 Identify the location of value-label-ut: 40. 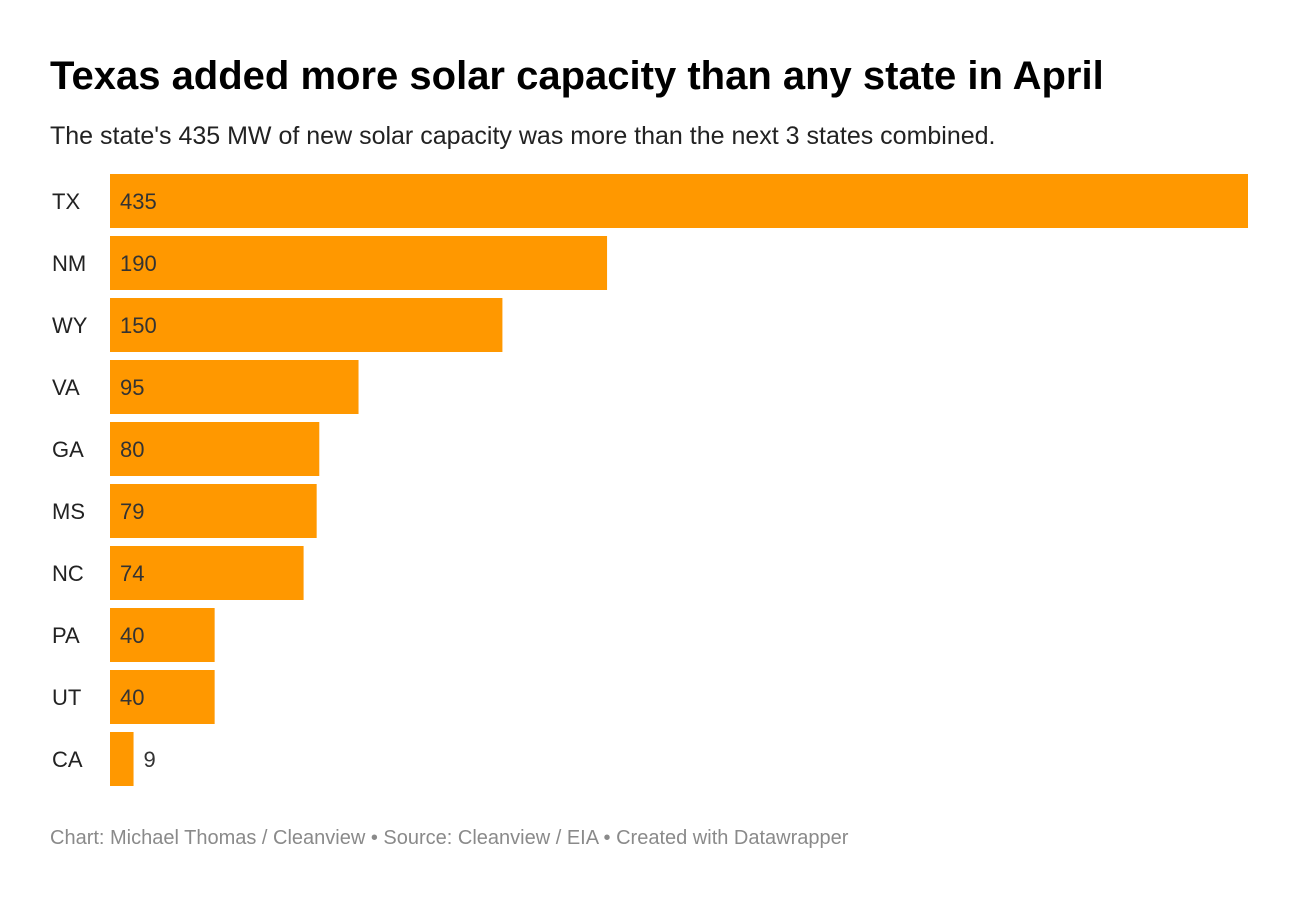
(132, 697).